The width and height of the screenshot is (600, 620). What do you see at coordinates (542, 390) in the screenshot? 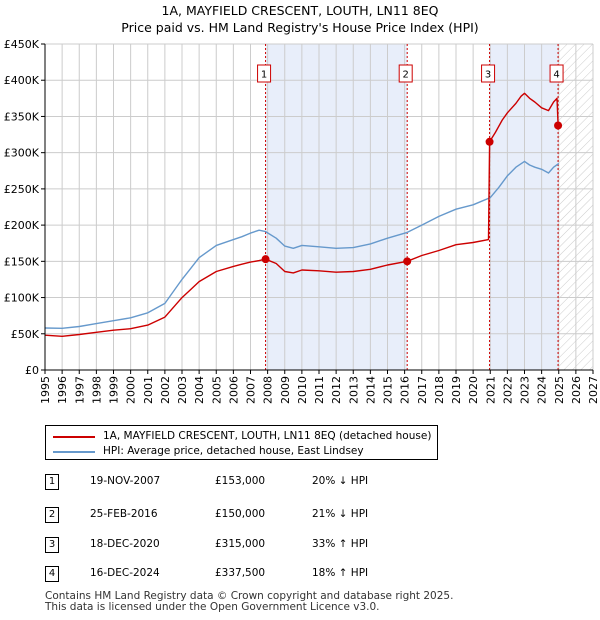
I see `x-tick-label: 2024` at bounding box center [542, 390].